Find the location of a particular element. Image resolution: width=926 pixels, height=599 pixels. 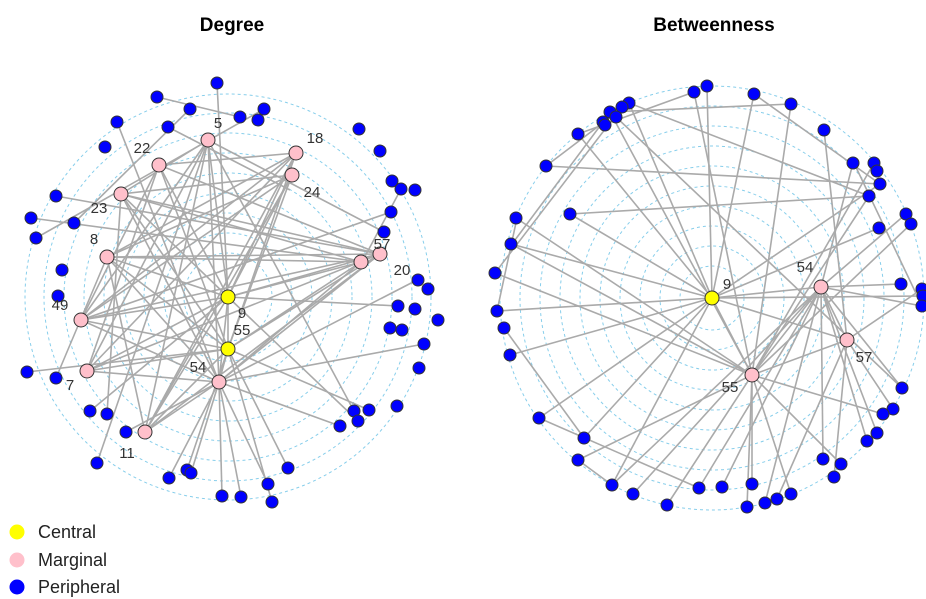

btw-ring is located at coordinates (712, 298).